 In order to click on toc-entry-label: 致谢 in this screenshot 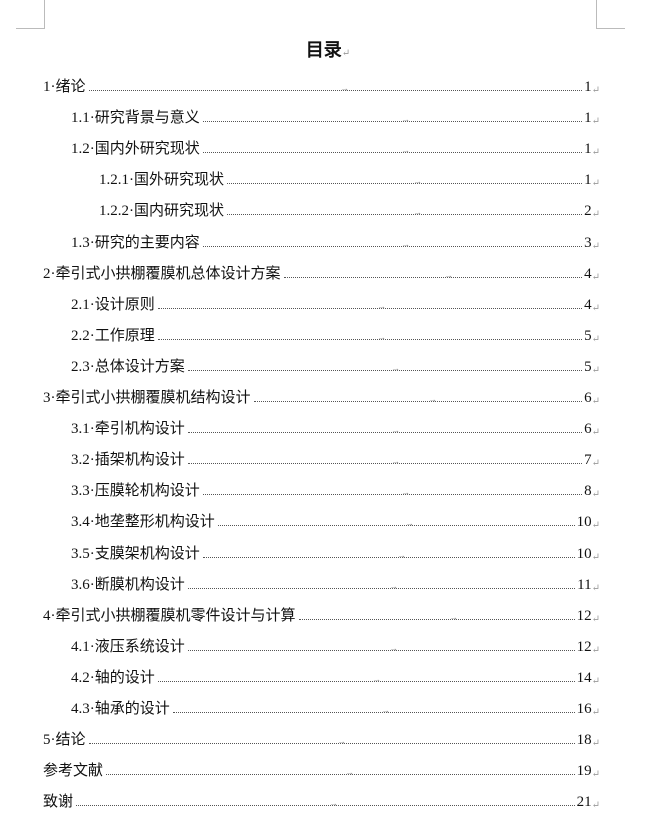, I will do `click(58, 801)`.